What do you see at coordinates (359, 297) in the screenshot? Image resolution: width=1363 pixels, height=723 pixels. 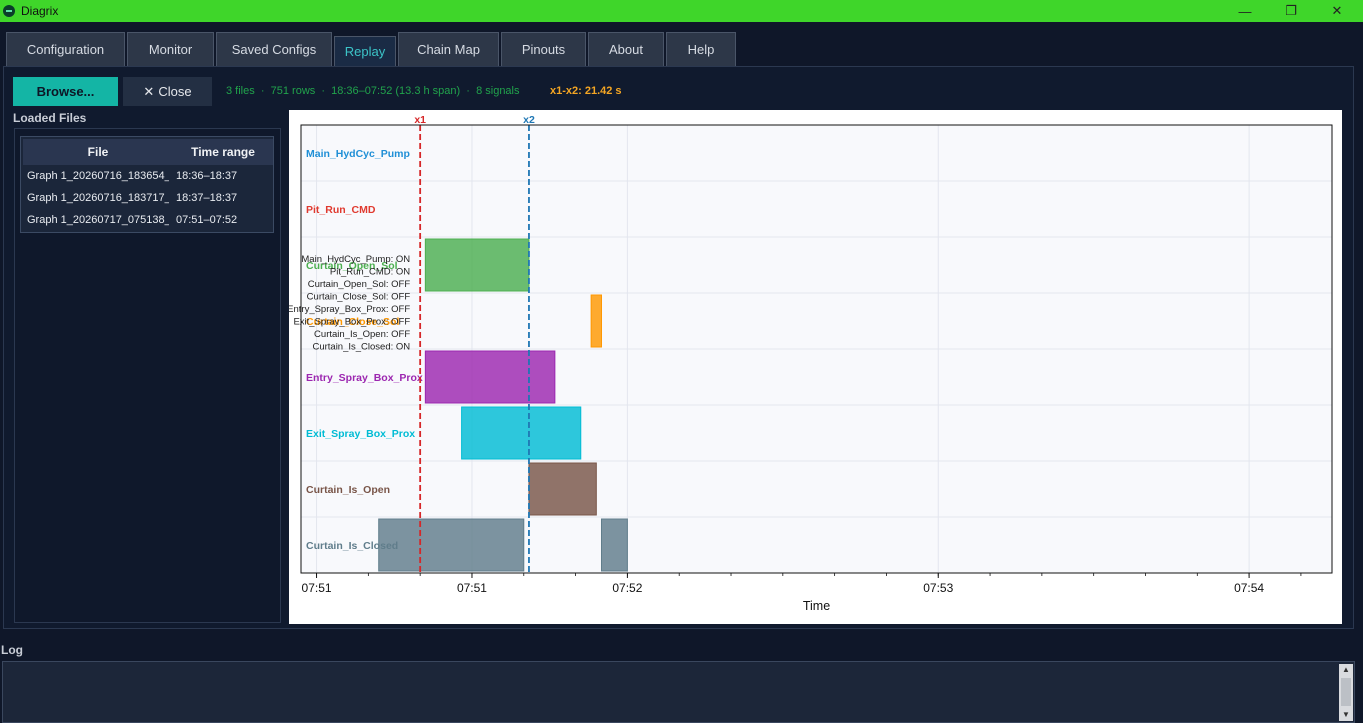 I see `cursor-readout-line: Curtain_Close_Sol: OFF` at bounding box center [359, 297].